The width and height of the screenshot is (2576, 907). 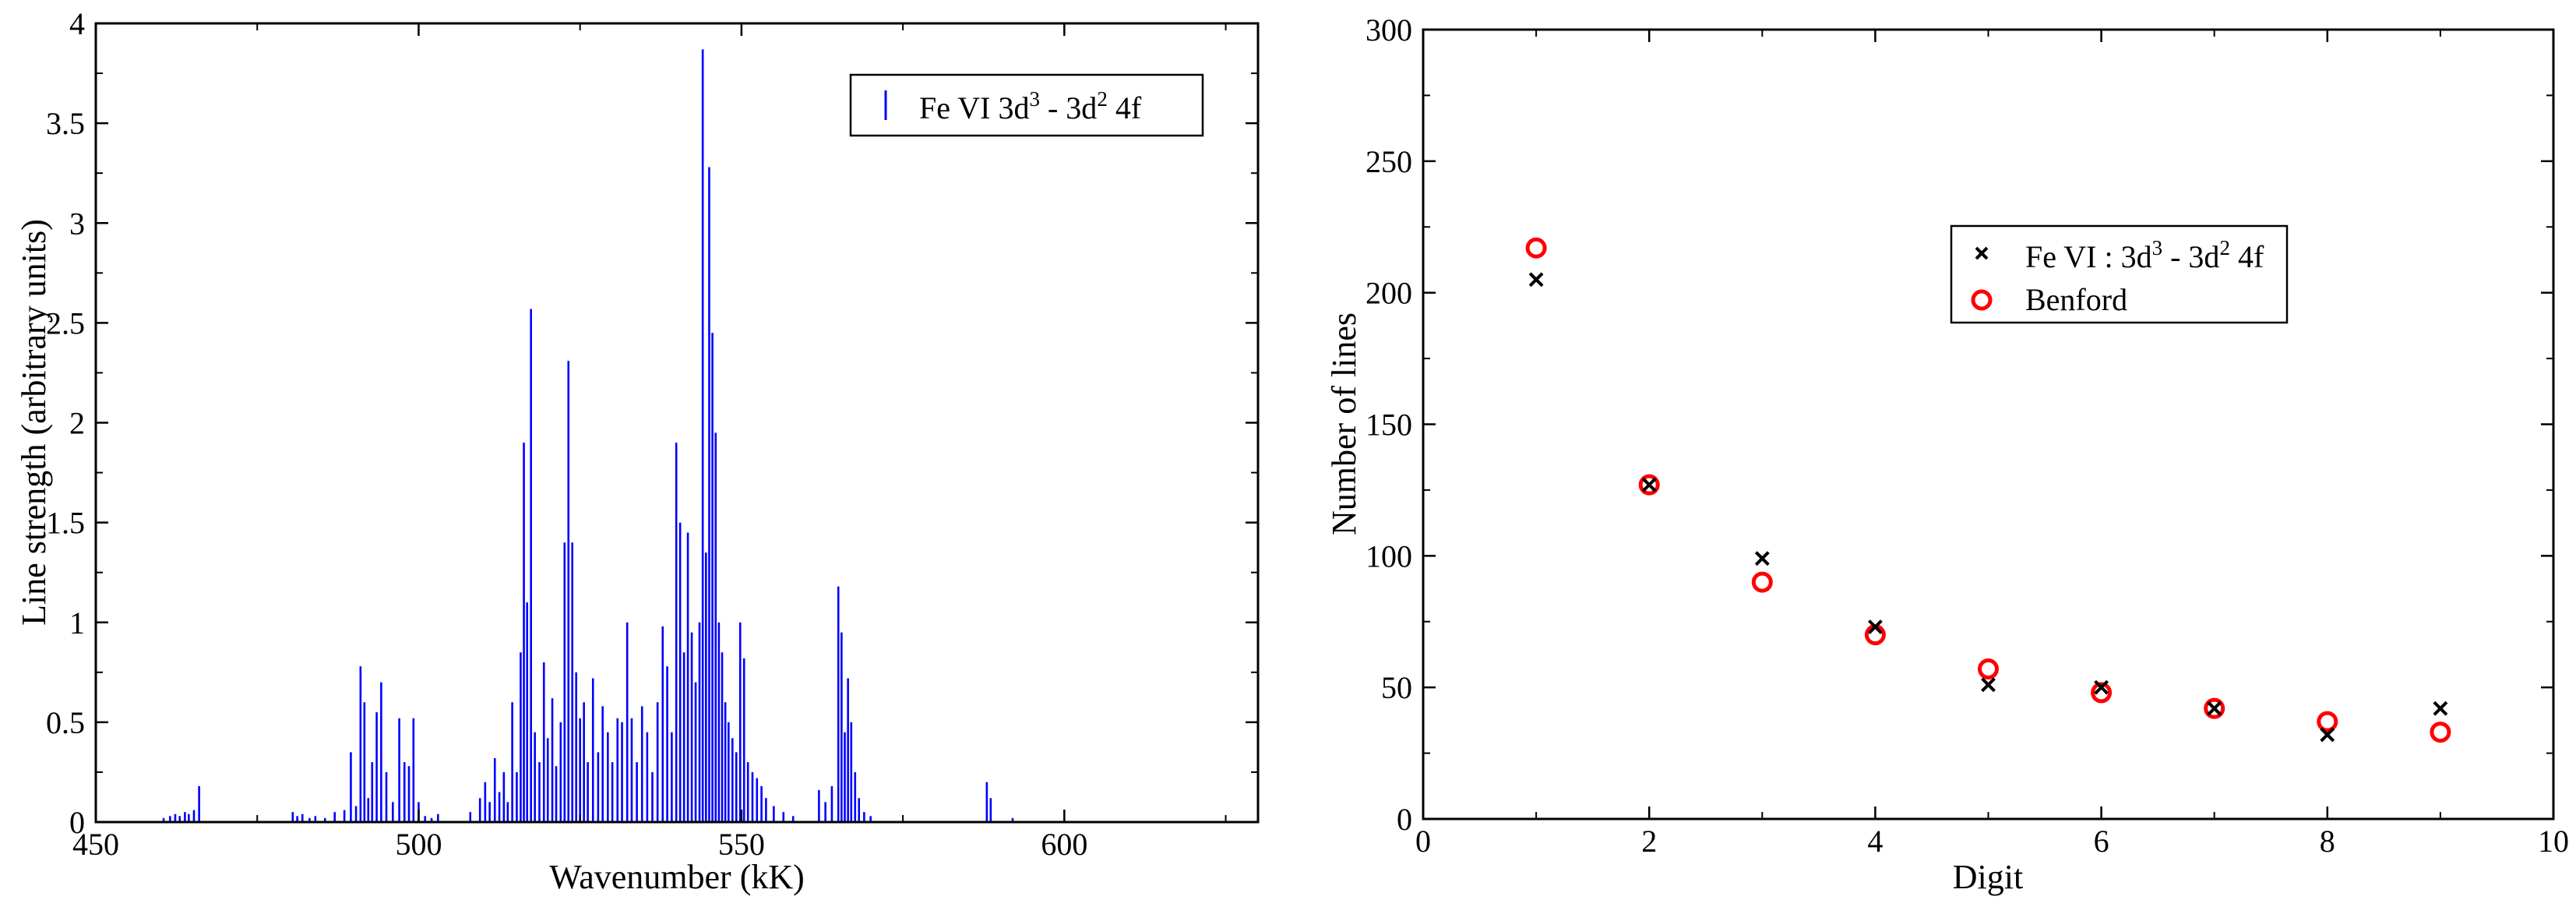 What do you see at coordinates (1102, 99) in the screenshot?
I see `left-legend-sup2: 2` at bounding box center [1102, 99].